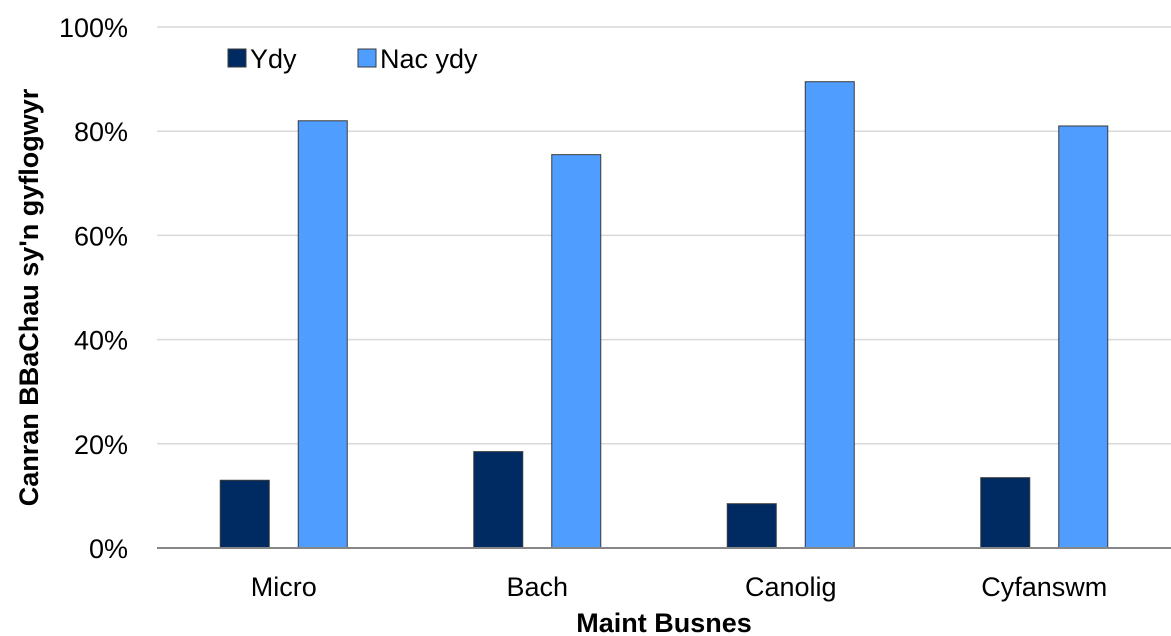  I want to click on x-category-label: Canolig, so click(791, 587).